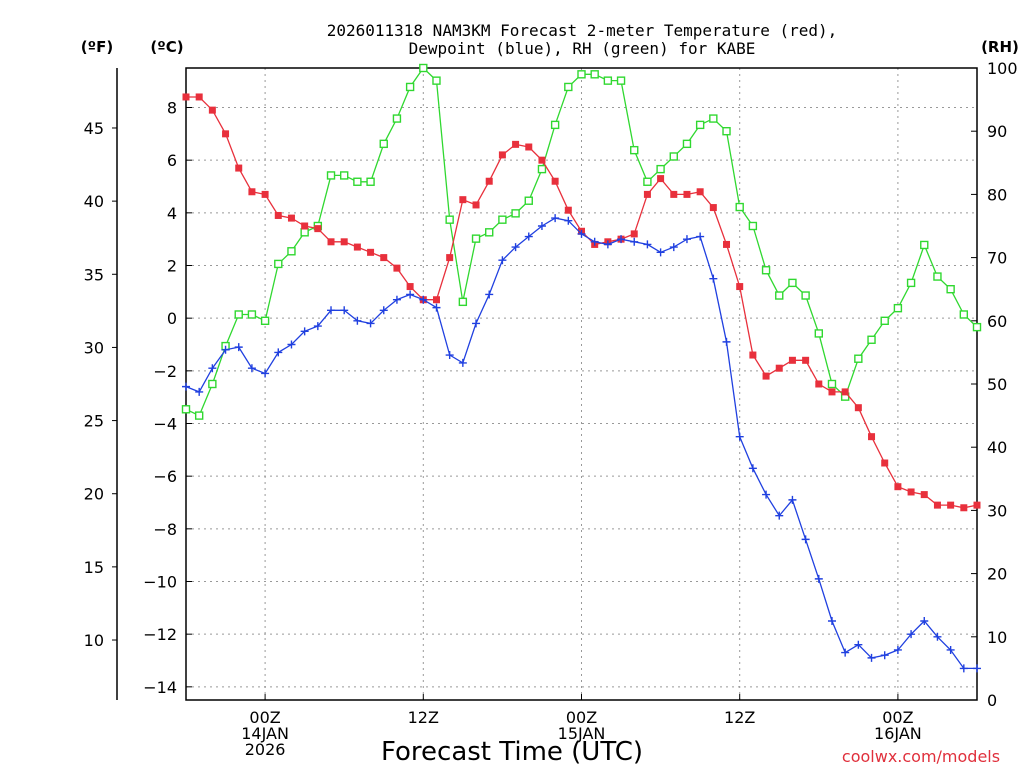  Describe the element at coordinates (997, 574) in the screenshot. I see `rh-tick-label: 20` at that location.